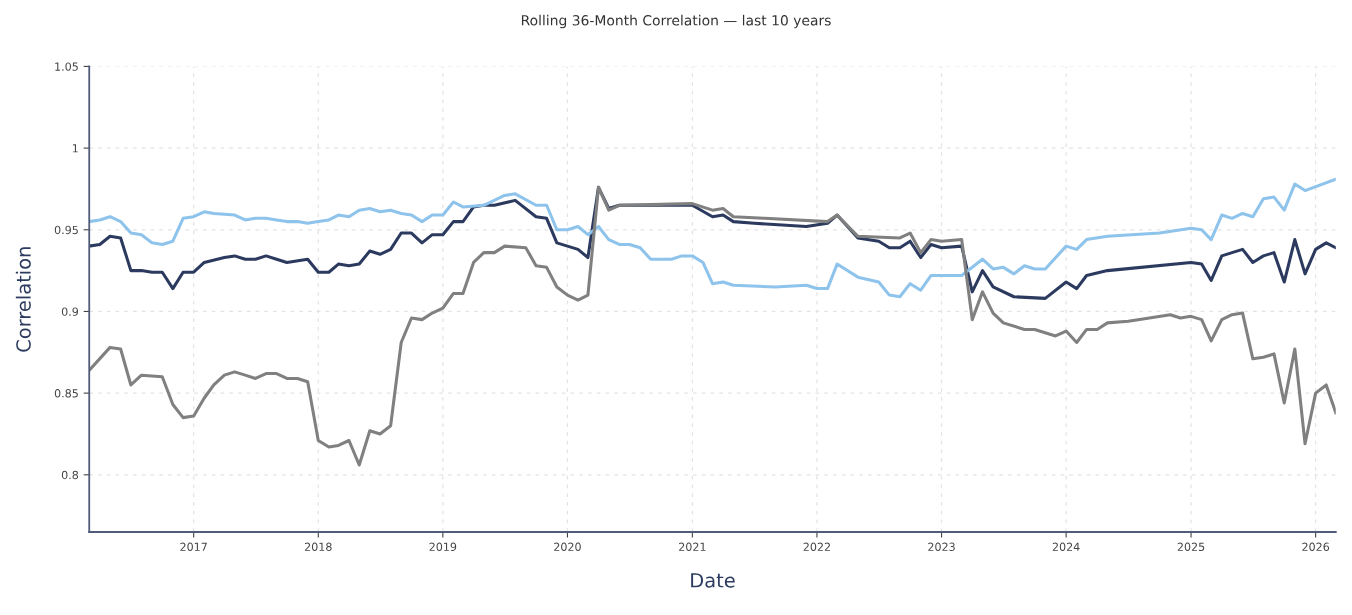 The height and width of the screenshot is (615, 1352). What do you see at coordinates (23, 299) in the screenshot?
I see `y-axis-title: Correlation` at bounding box center [23, 299].